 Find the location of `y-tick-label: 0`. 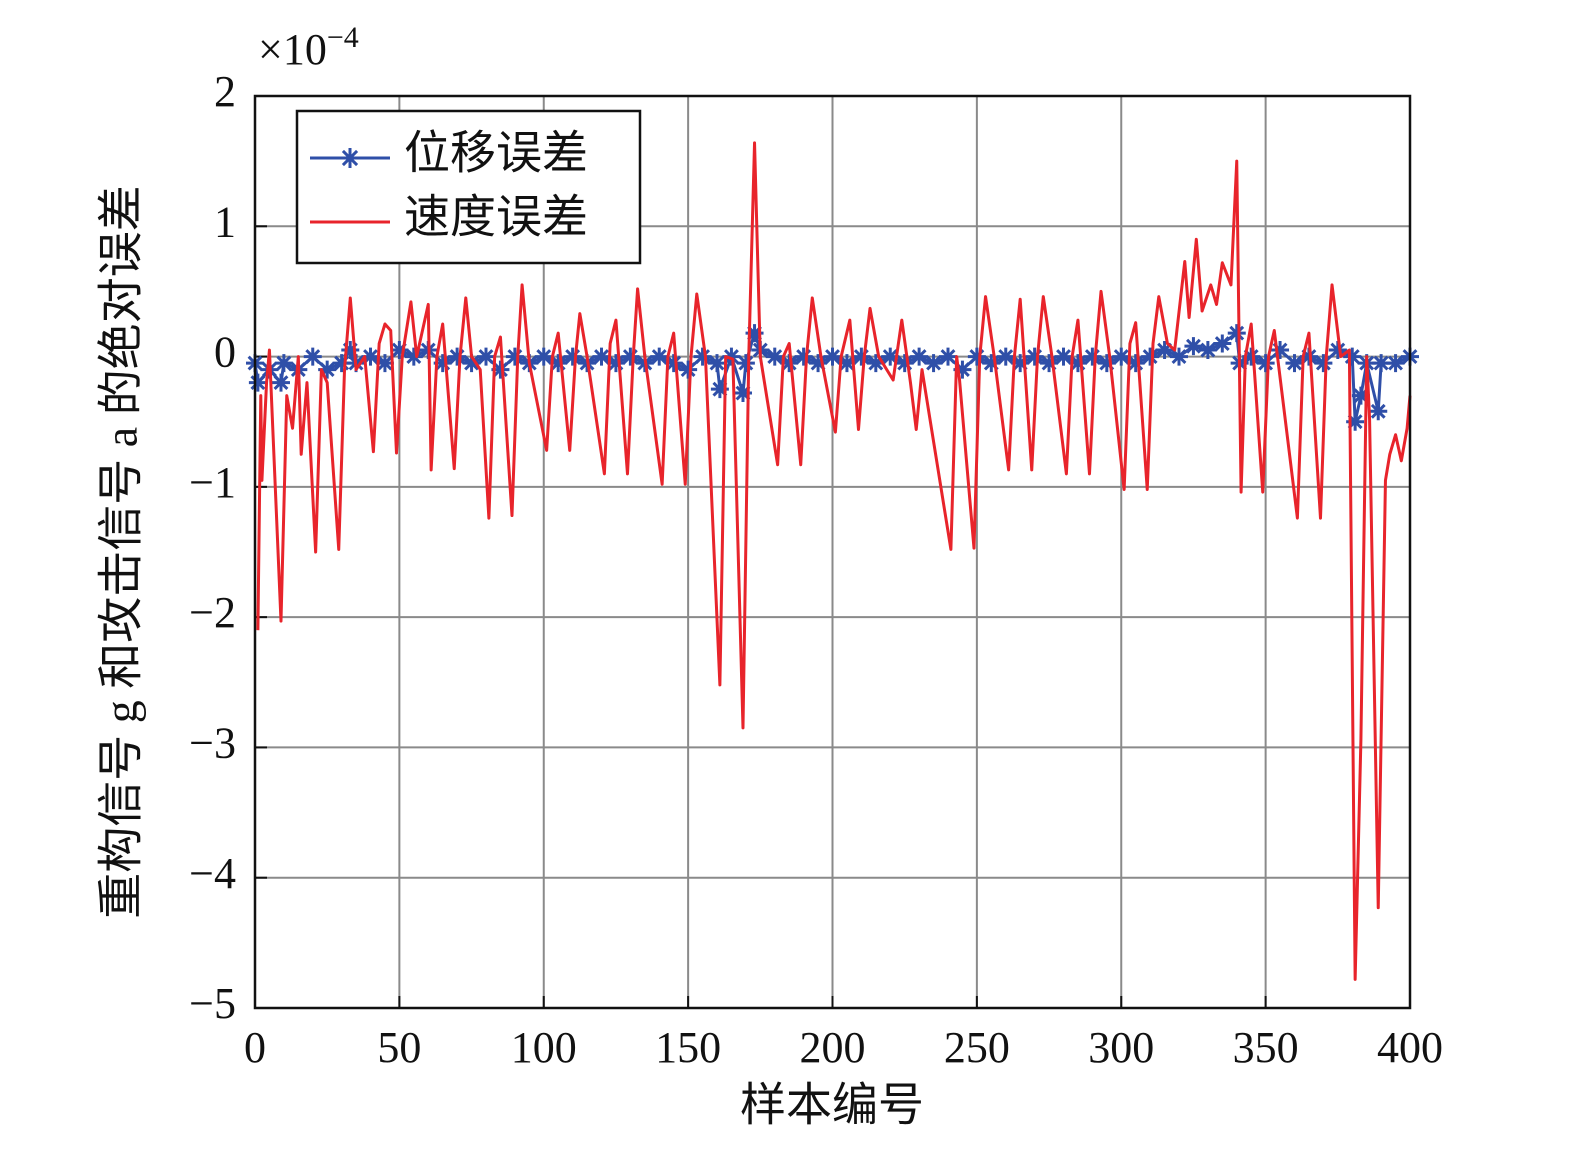

y-tick-label: 0 is located at coordinates (225, 352).